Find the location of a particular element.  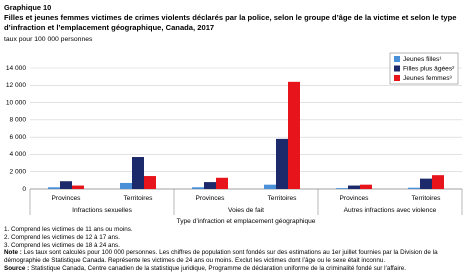

y-tick-label: 12 000 is located at coordinates (16, 85).